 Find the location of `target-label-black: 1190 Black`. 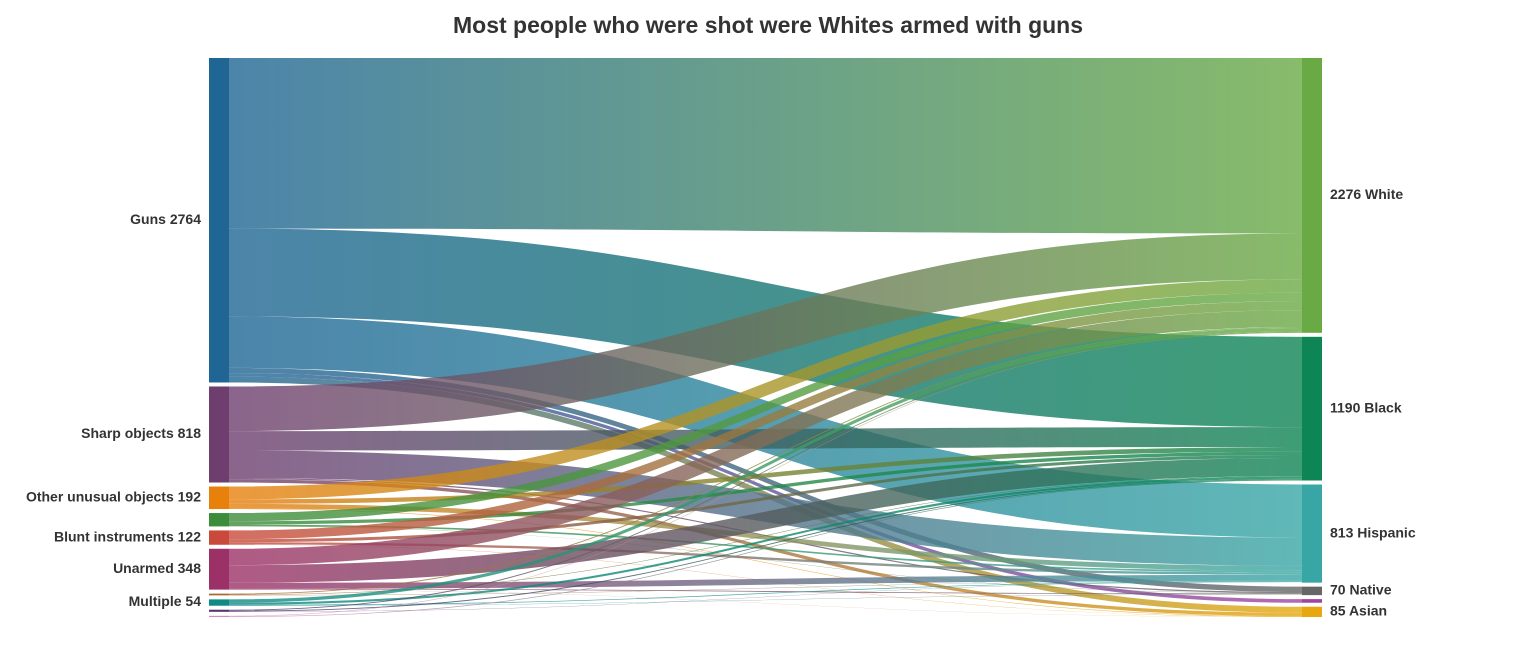

target-label-black: 1190 Black is located at coordinates (1366, 407).